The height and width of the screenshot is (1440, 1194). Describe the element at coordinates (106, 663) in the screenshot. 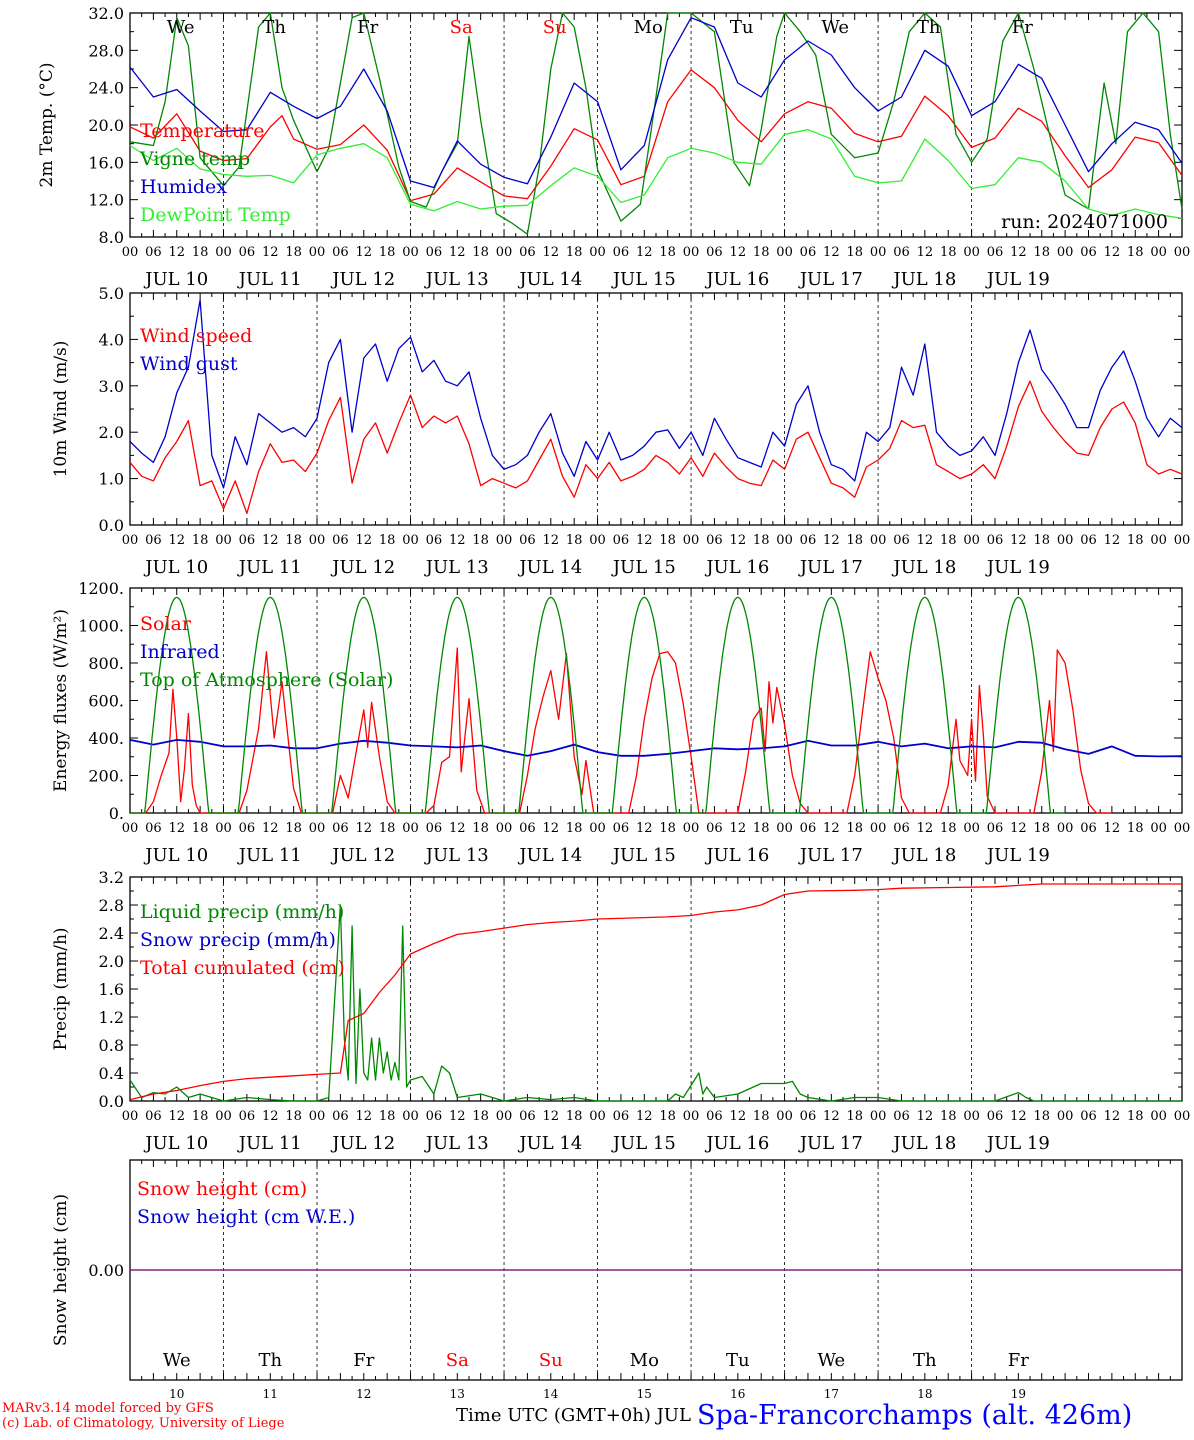

I see `y-tick-label: 800.` at that location.